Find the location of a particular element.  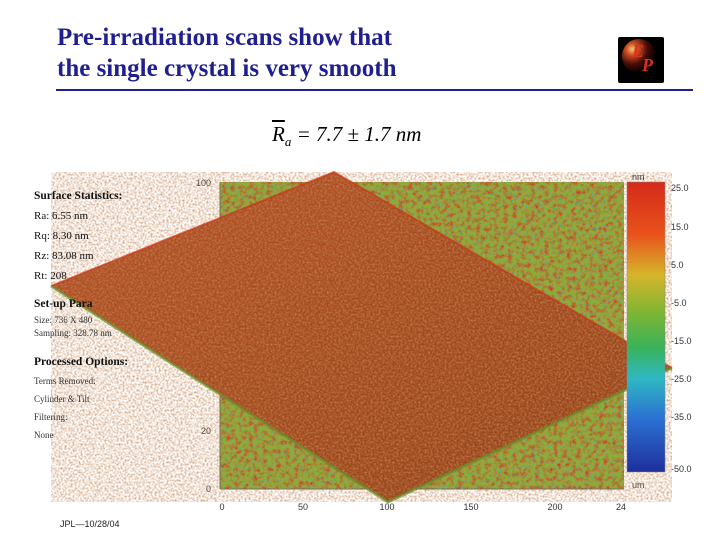

processed-line: None is located at coordinates (44, 435).